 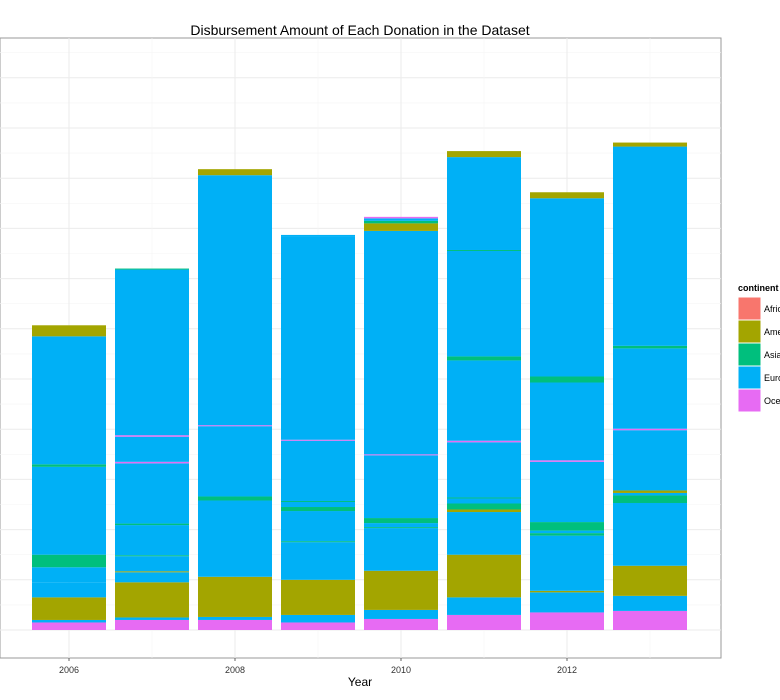 What do you see at coordinates (318, 666) in the screenshot?
I see `x-axis-ticks: 2006 2008 2010 2012` at bounding box center [318, 666].